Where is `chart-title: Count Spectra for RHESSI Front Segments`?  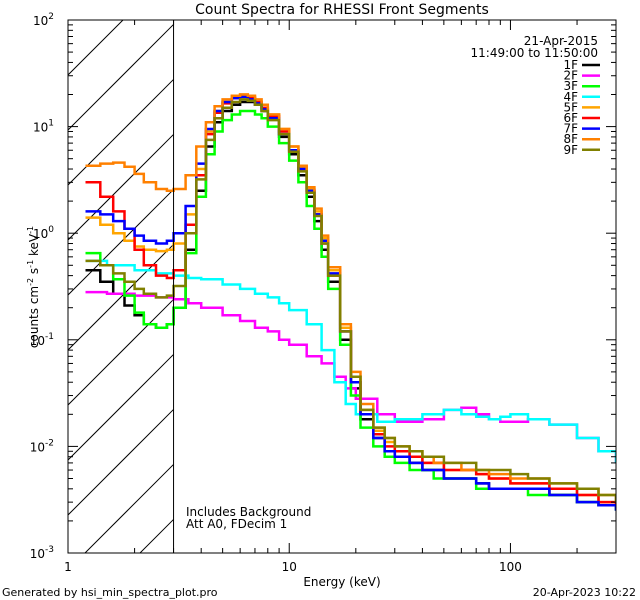 chart-title: Count Spectra for RHESSI Front Segments is located at coordinates (342, 10).